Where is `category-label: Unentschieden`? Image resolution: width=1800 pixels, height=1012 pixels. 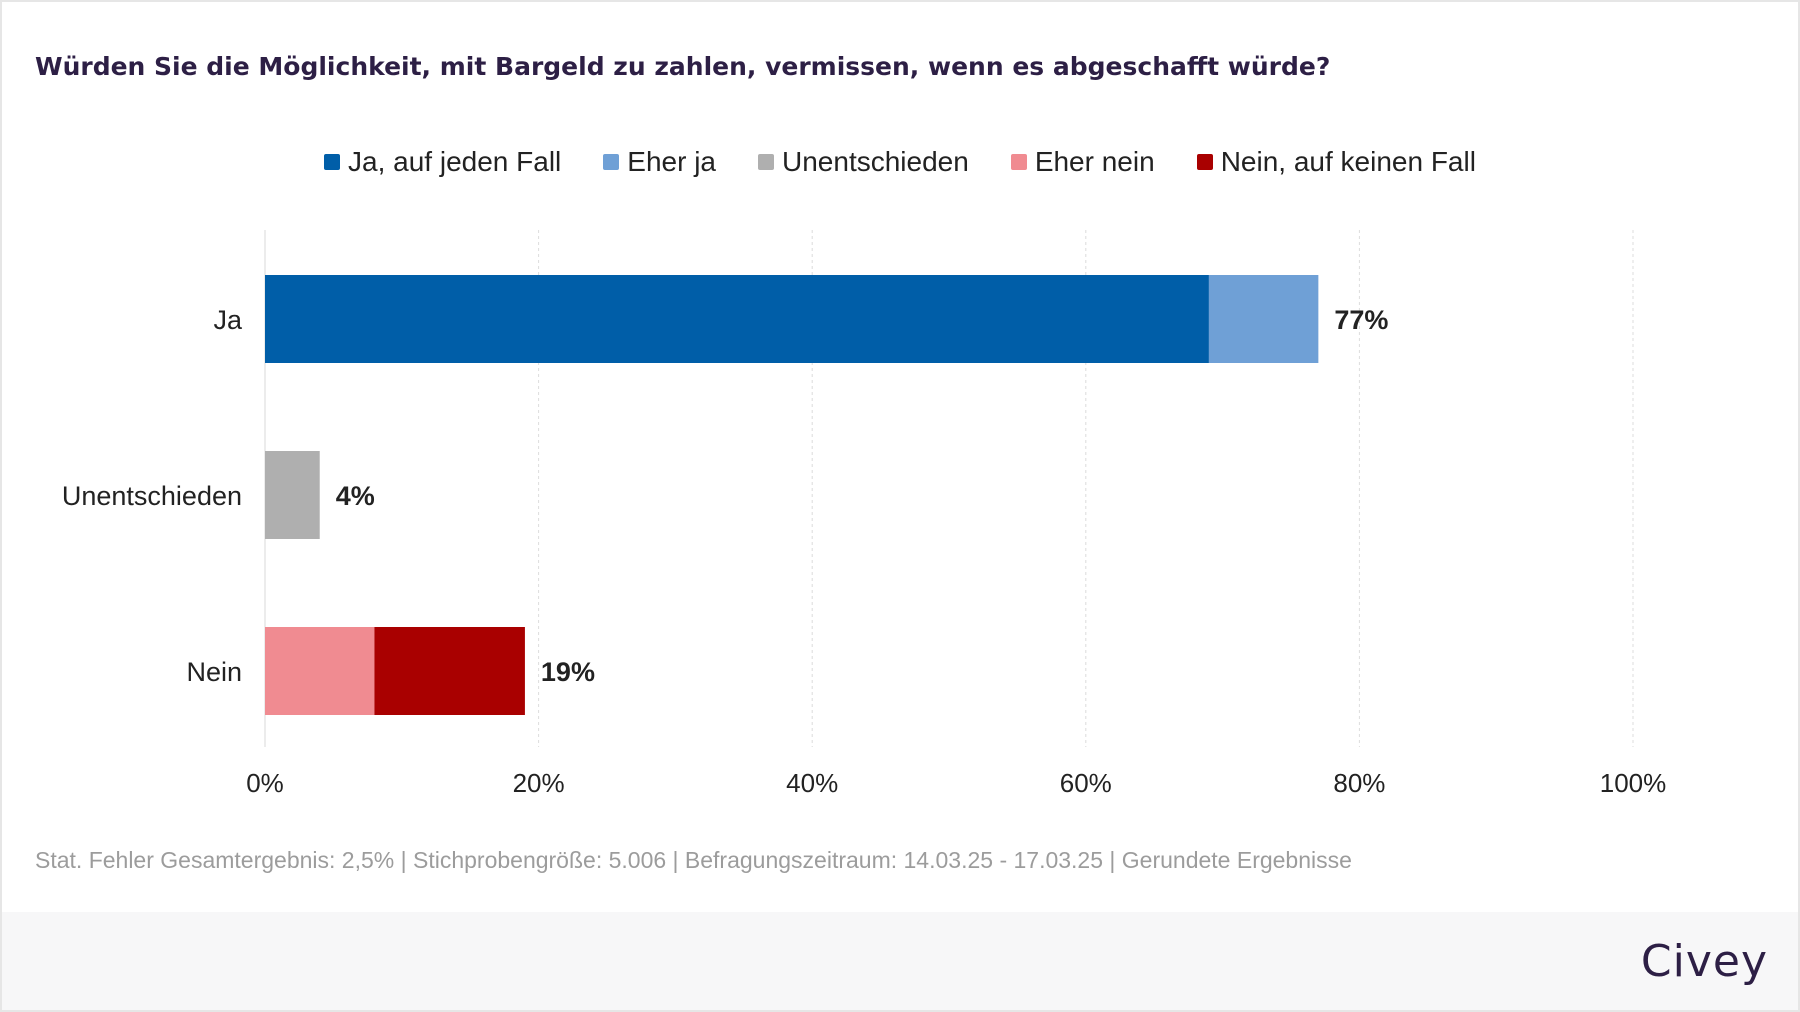
category-label: Unentschieden is located at coordinates (152, 496).